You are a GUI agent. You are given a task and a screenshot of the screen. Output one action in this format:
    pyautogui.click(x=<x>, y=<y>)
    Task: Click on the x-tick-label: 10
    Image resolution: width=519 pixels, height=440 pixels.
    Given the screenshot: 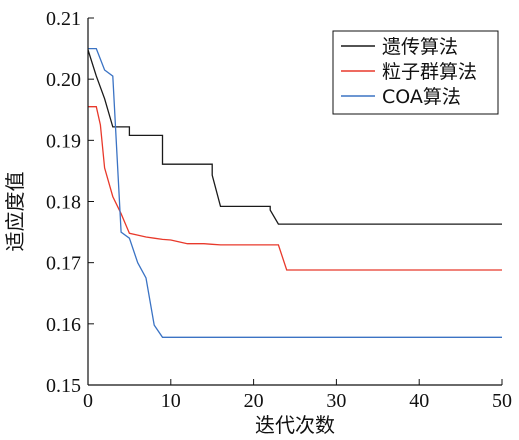 What is the action you would take?
    pyautogui.click(x=171, y=401)
    